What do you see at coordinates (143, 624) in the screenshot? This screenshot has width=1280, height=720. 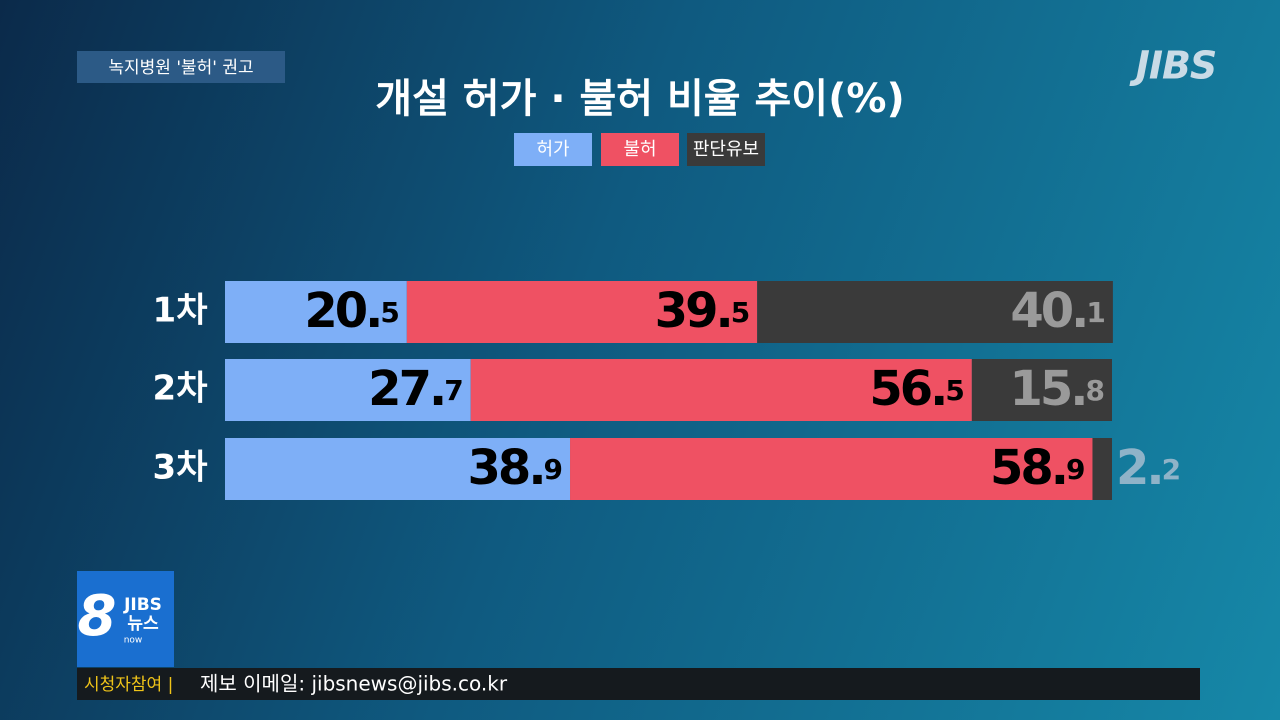 I see `news-logo-name: 뉴스` at bounding box center [143, 624].